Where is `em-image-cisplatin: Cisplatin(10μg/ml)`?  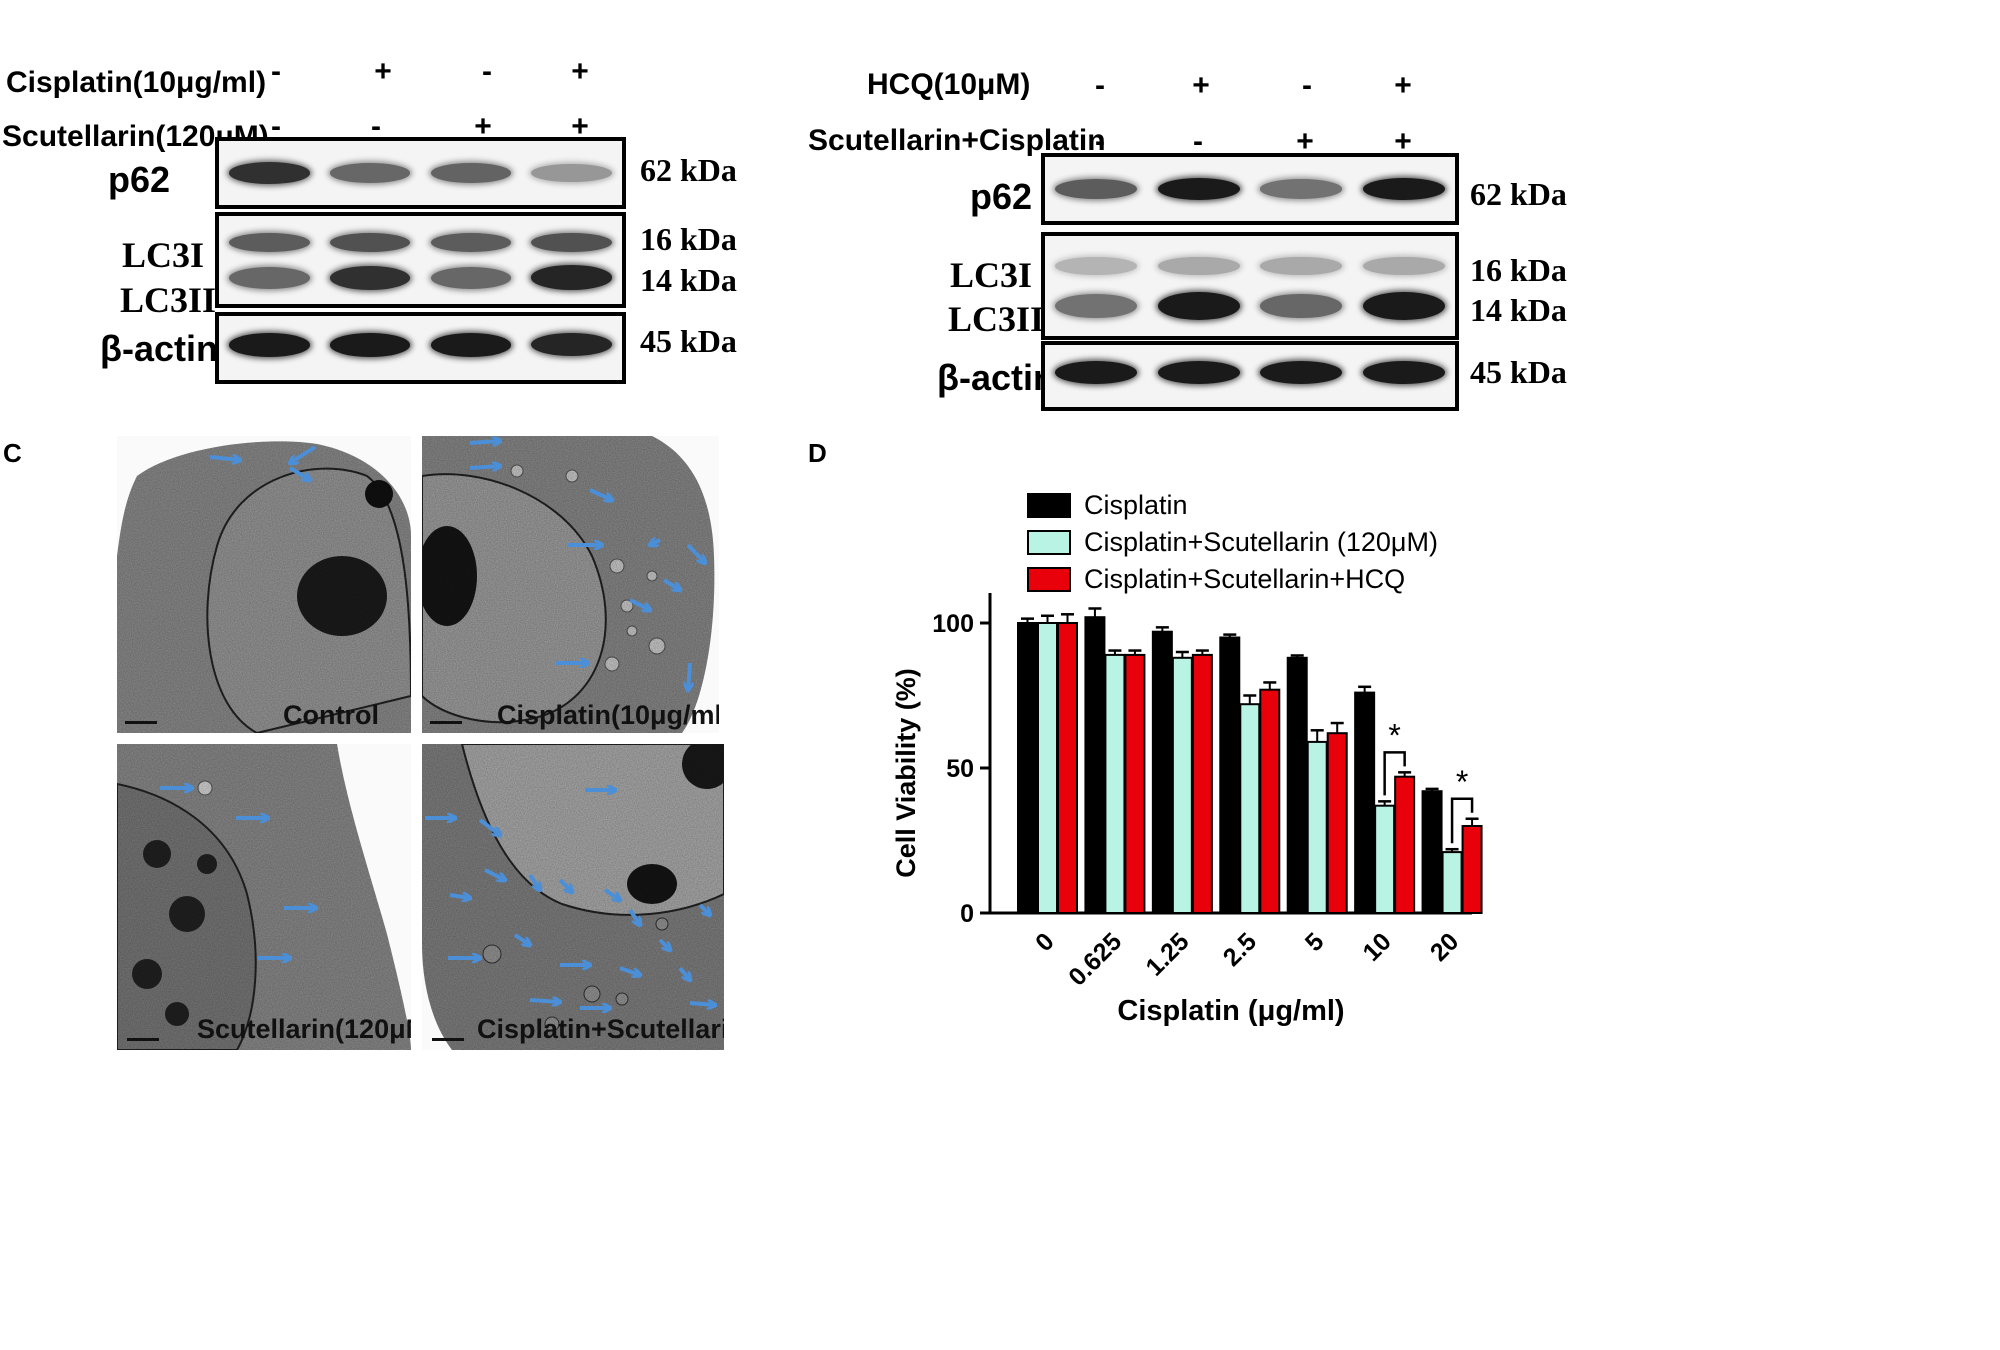
em-image-cisplatin: Cisplatin(10μg/ml) is located at coordinates (570, 584).